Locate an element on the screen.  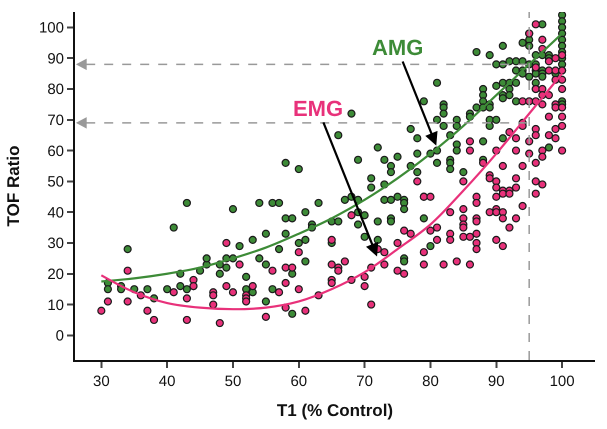
x-tick-label: 40 is located at coordinates (167, 381).